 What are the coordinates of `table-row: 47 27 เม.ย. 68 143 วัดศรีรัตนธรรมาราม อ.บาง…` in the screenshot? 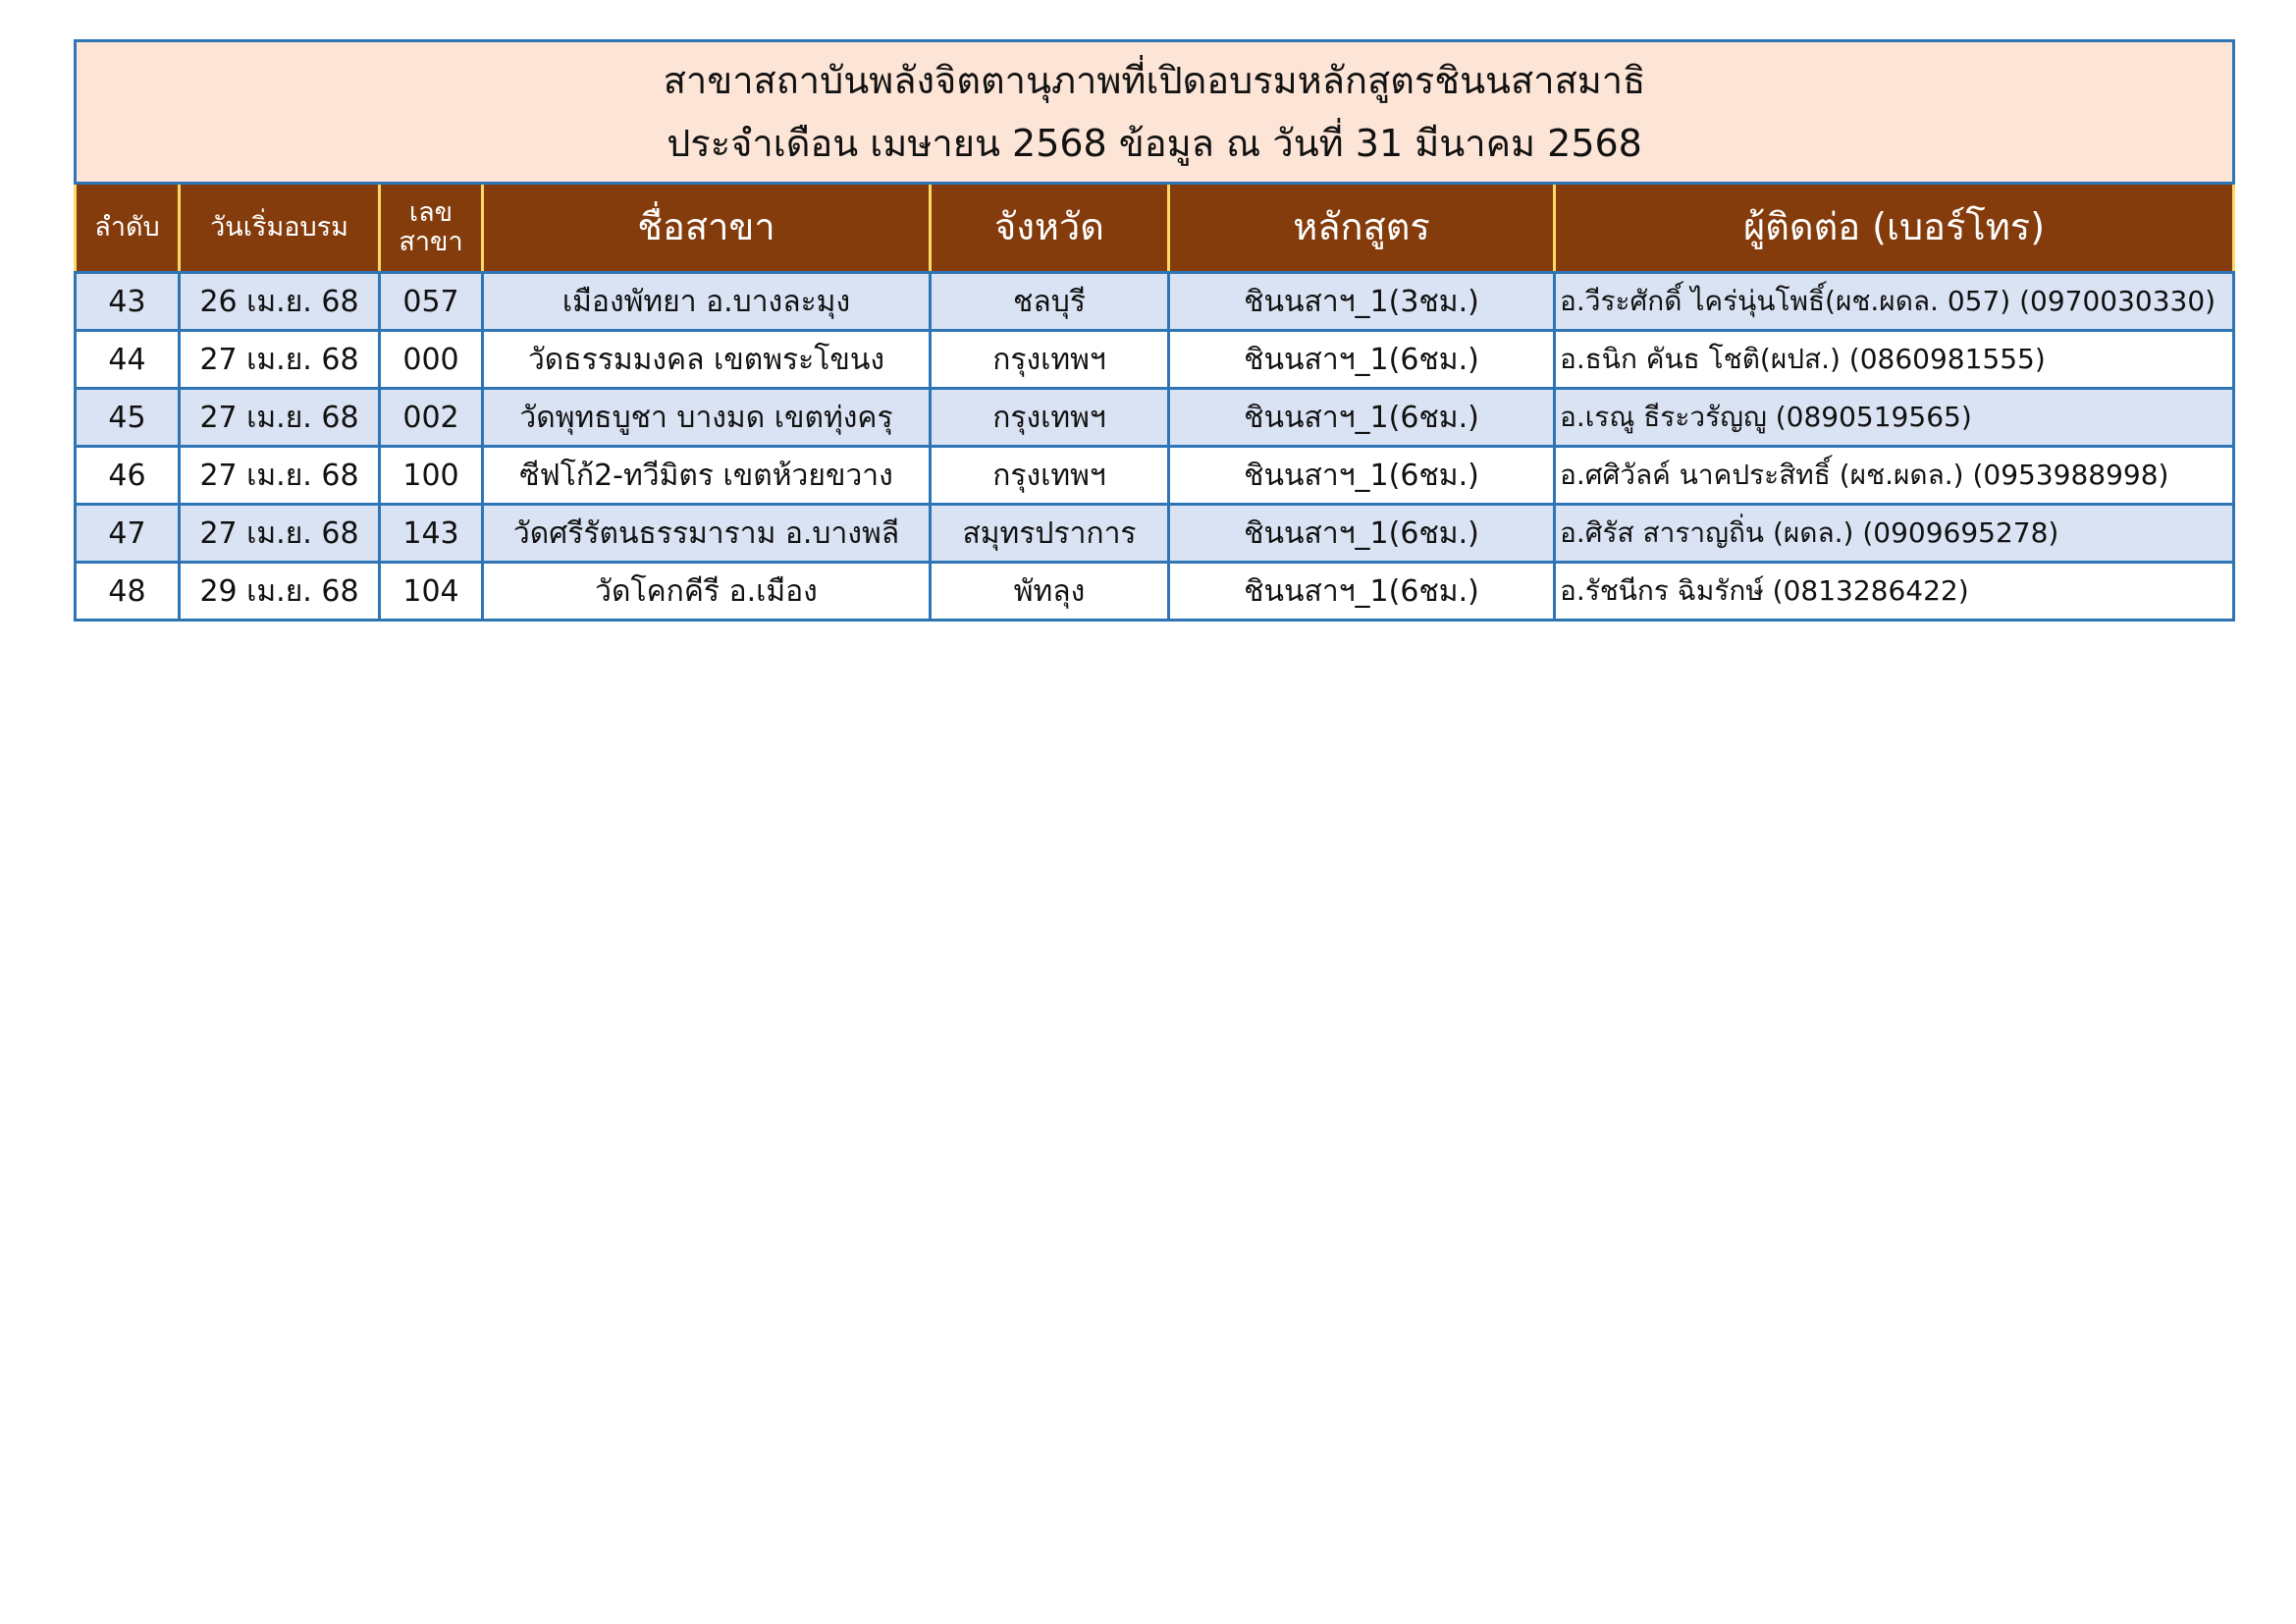 It's located at (1155, 533).